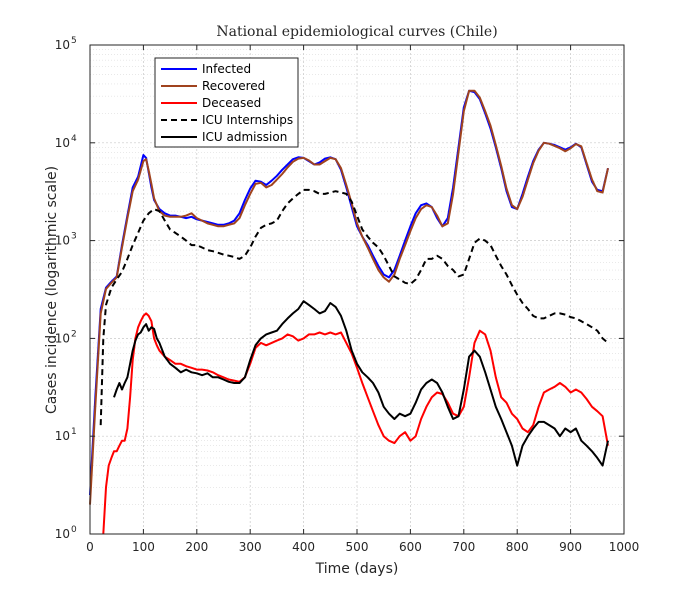 The width and height of the screenshot is (690, 599). Describe the element at coordinates (357, 569) in the screenshot. I see `x-axis-label: Time (days)` at that location.